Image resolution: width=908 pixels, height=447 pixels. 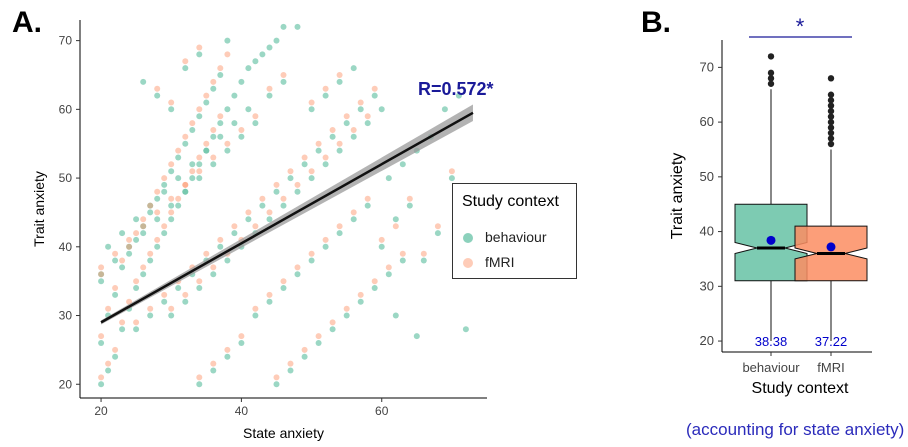 What do you see at coordinates (800, 26) in the screenshot?
I see `significance-star: *` at bounding box center [800, 26].